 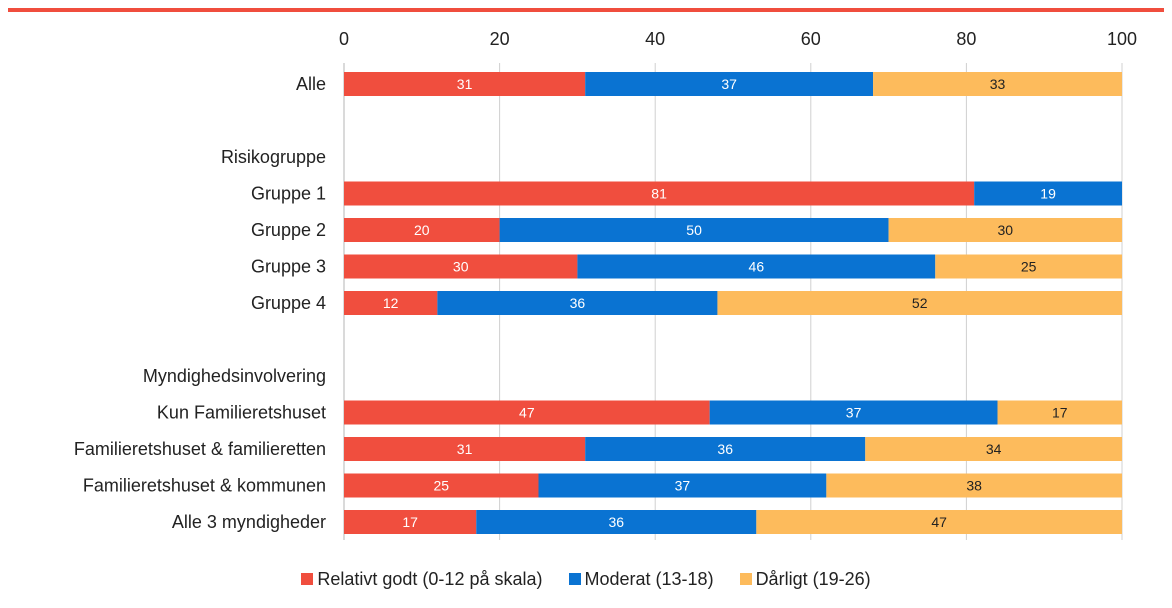 What do you see at coordinates (288, 267) in the screenshot?
I see `category-label-gruppe-3: Gruppe 3` at bounding box center [288, 267].